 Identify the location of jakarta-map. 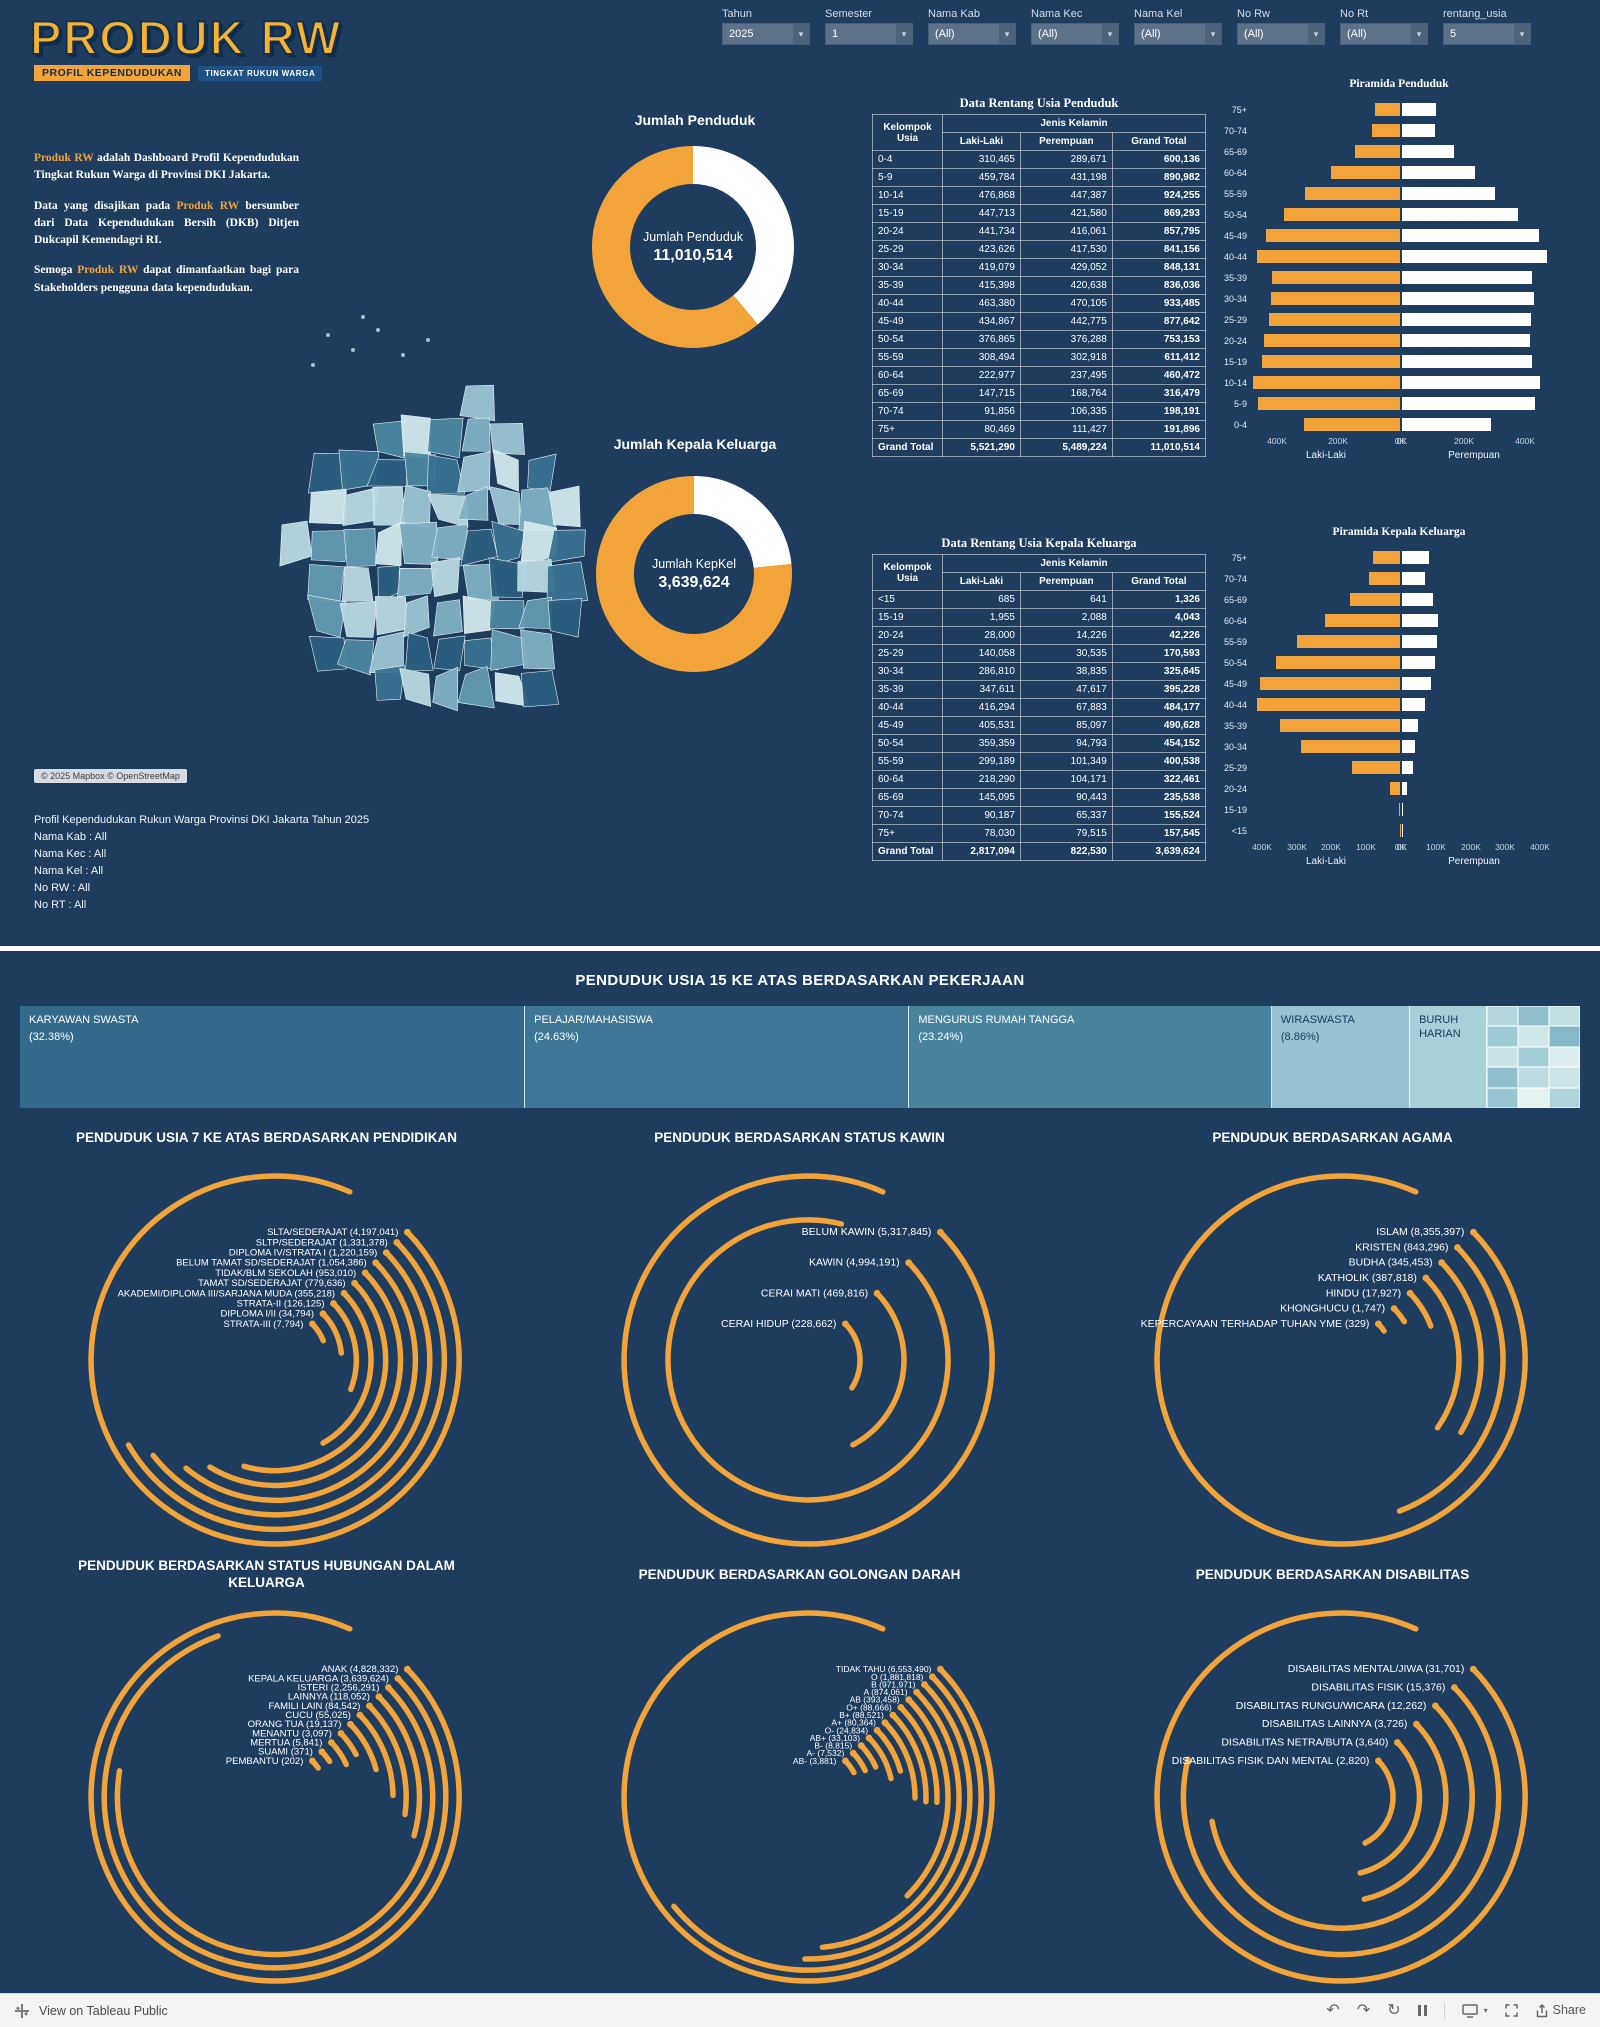
(444, 531).